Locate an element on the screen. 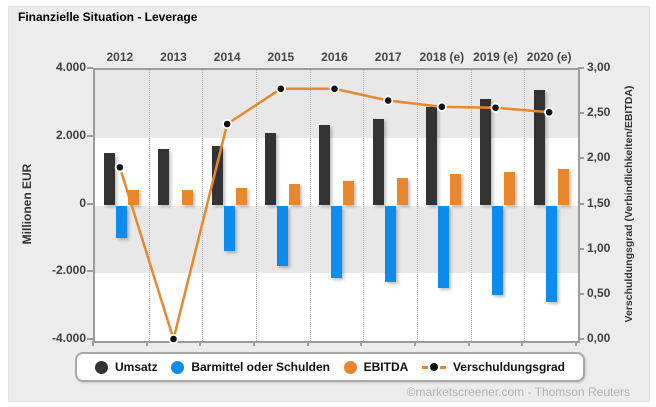 This screenshot has height=407, width=656. verschuldungsgrad-line-icon is located at coordinates (433, 367).